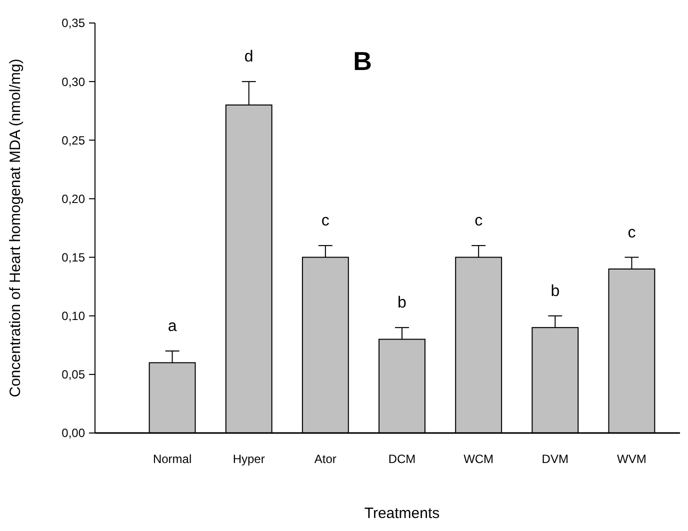  I want to click on y-tick-label: 0,00, so click(74, 433).